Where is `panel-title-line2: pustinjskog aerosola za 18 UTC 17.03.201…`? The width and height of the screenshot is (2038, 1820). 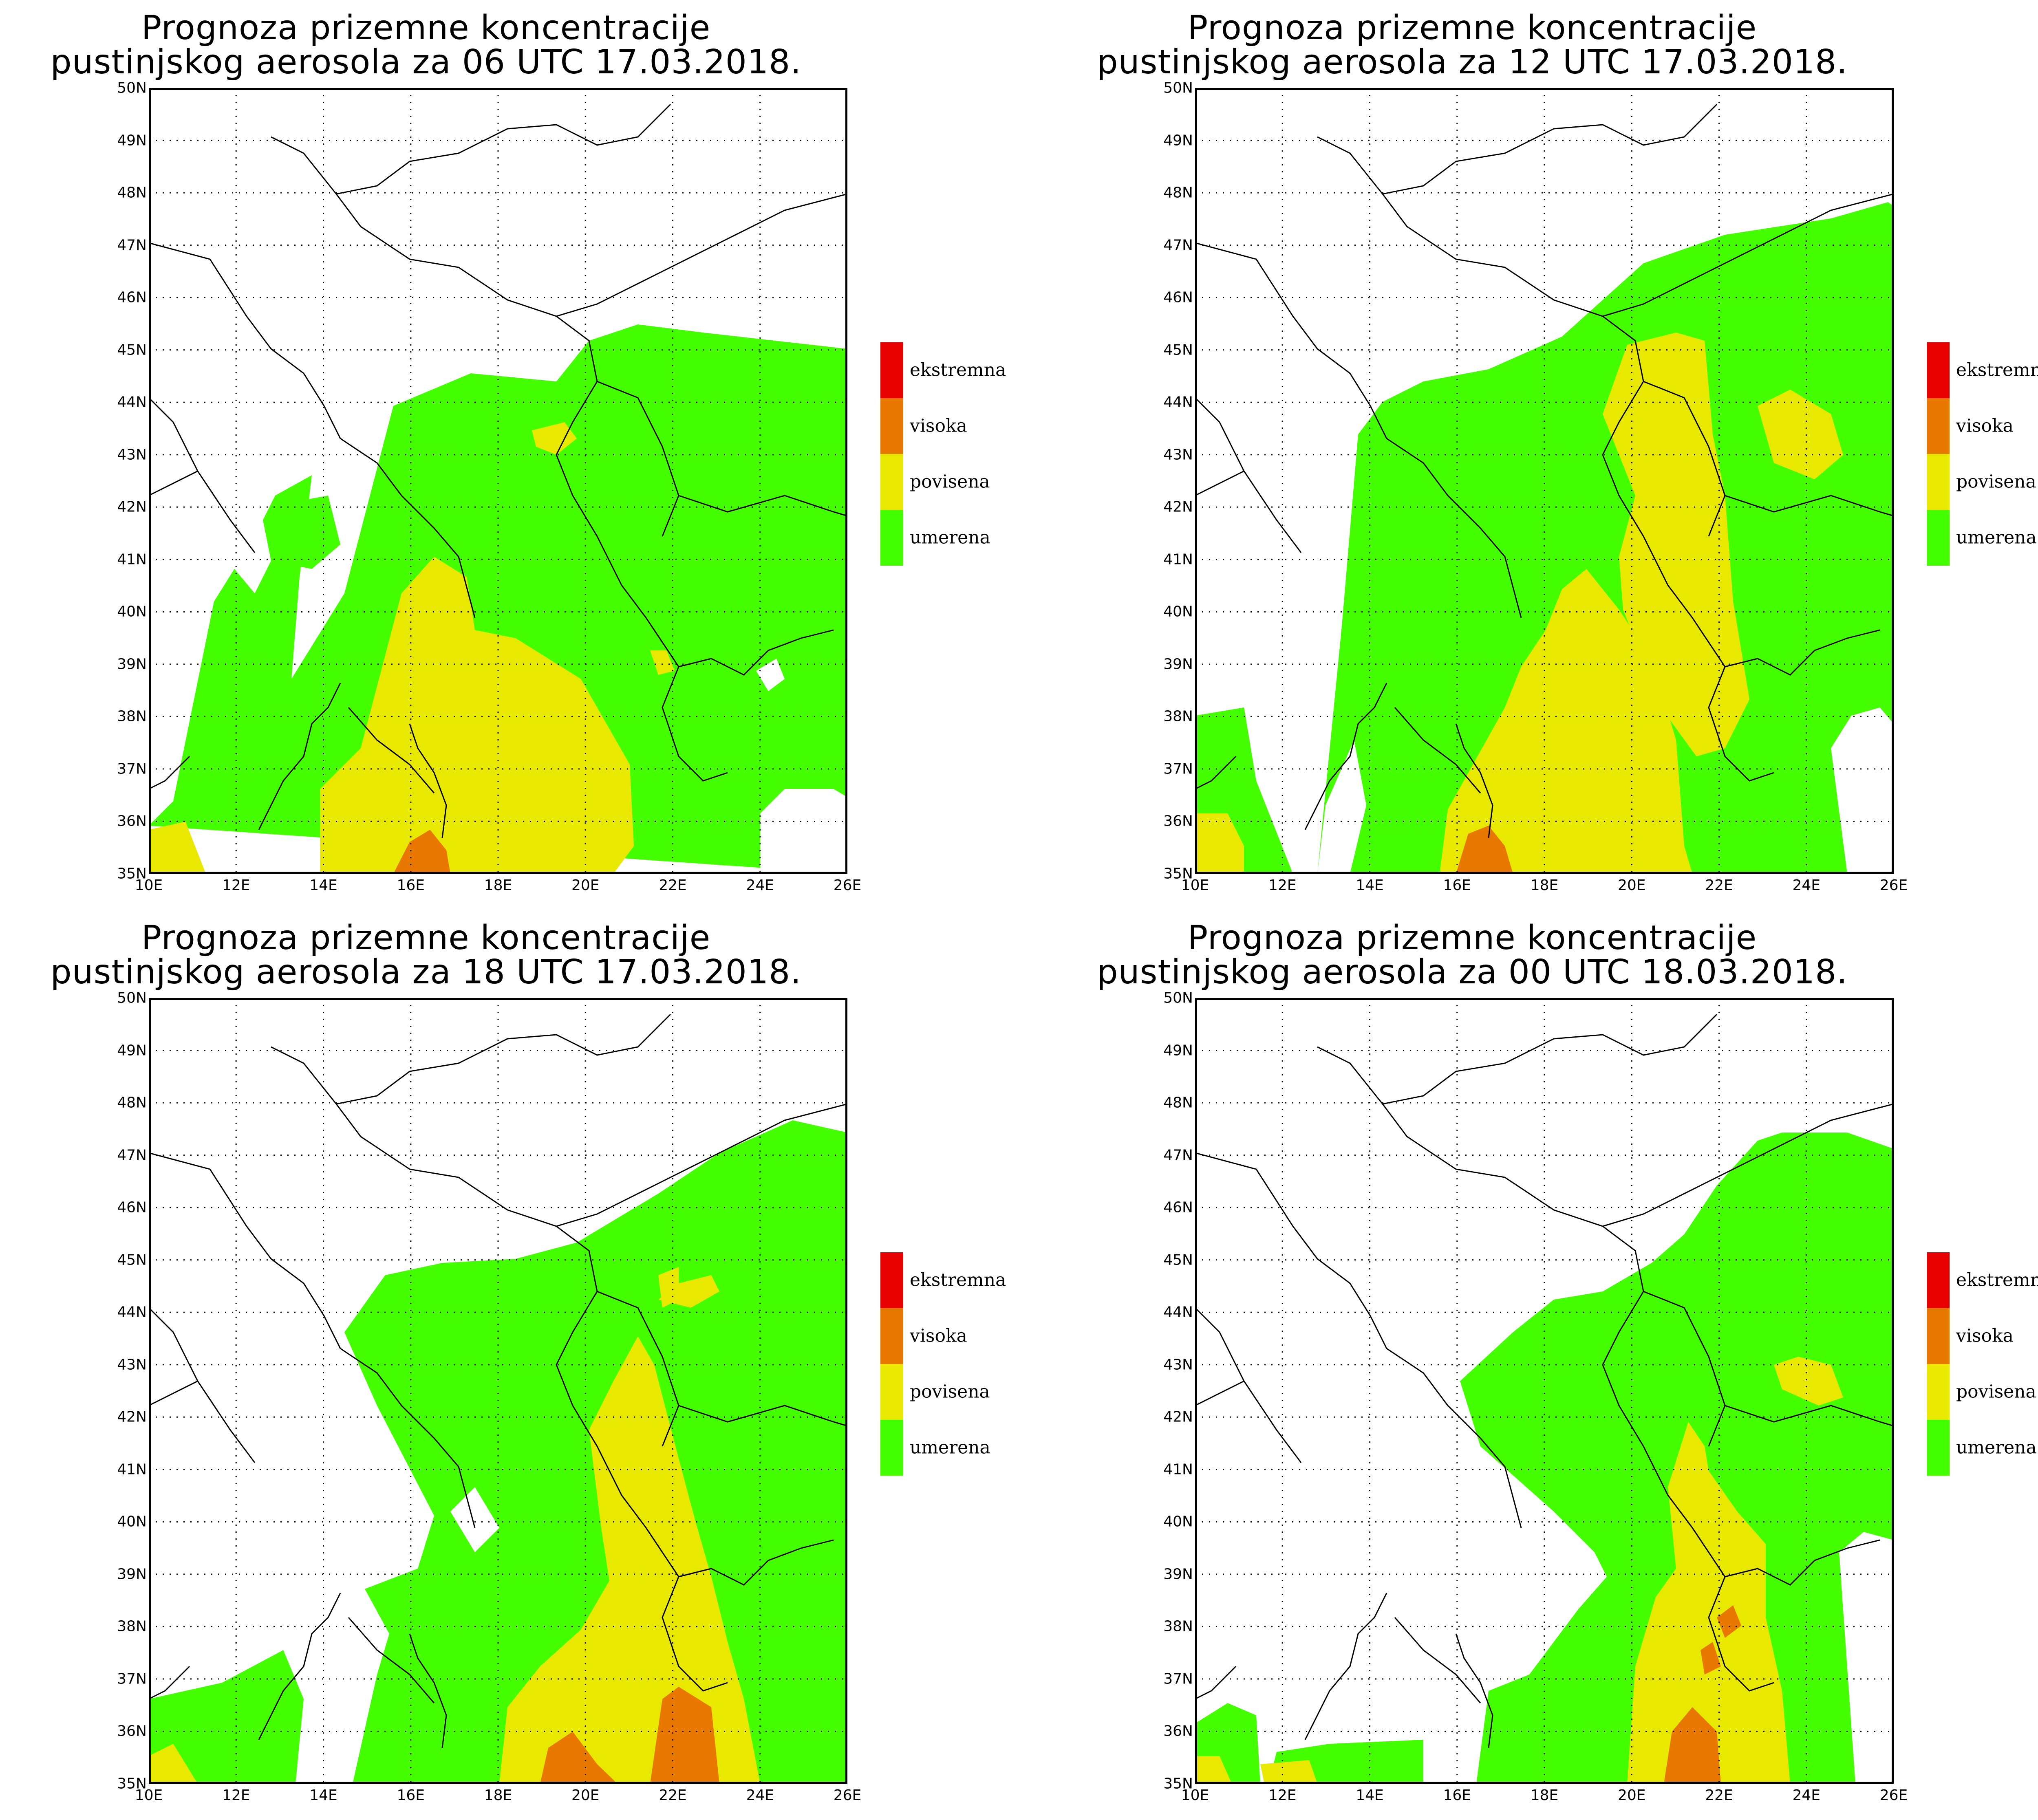
panel-title-line2: pustinjskog aerosola za 18 UTC 17.03.201… is located at coordinates (426, 973).